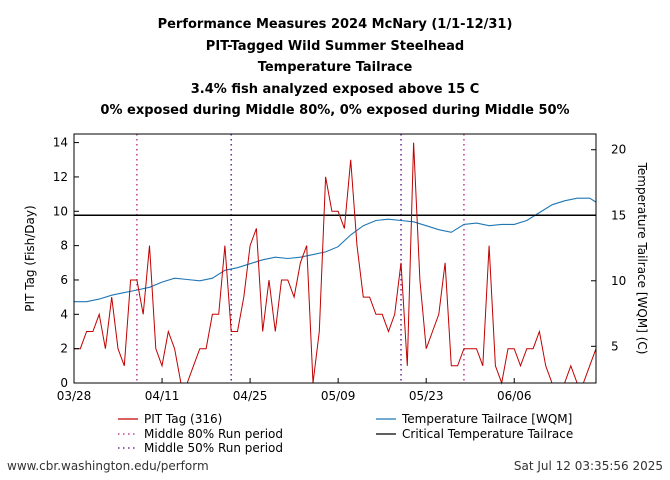 The image size is (670, 480). Describe the element at coordinates (30, 258) in the screenshot. I see `y-axis-label: PIT Tag (Fish/Day)` at that location.